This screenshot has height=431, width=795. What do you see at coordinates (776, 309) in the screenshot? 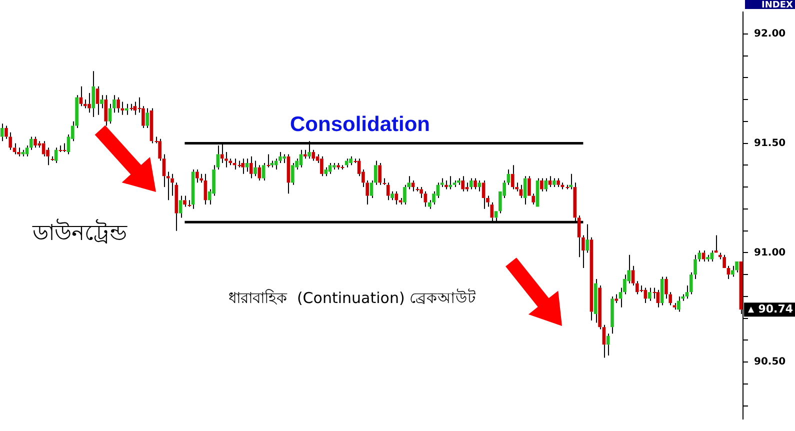
I see `text: 90.74` at bounding box center [776, 309].